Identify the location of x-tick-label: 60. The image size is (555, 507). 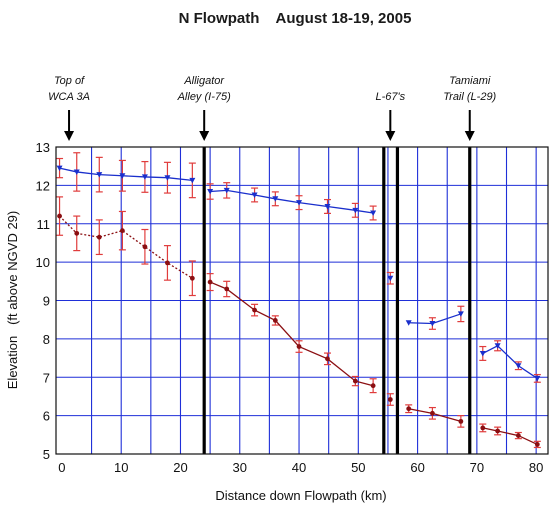
(417, 467).